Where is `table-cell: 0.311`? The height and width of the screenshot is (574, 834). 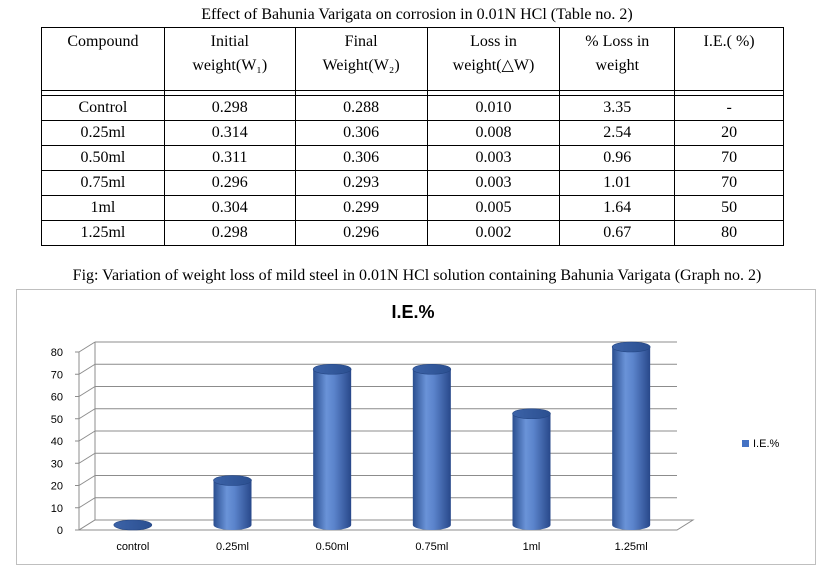
table-cell: 0.311 is located at coordinates (229, 158).